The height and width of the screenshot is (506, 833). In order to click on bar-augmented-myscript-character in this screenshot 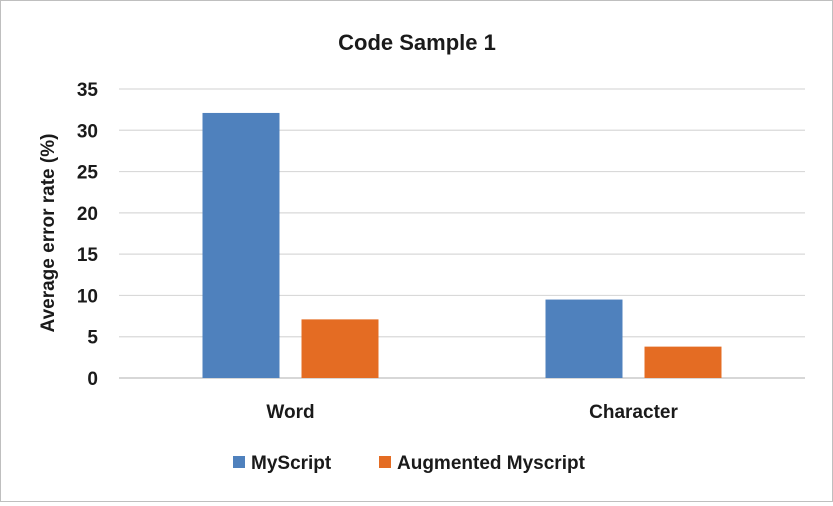, I will do `click(683, 362)`.